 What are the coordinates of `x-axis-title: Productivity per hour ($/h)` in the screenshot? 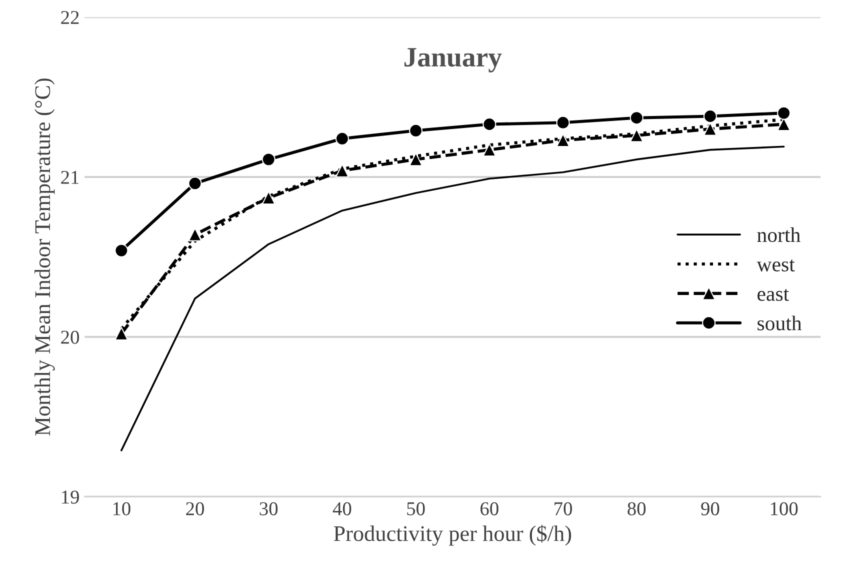 It's located at (453, 535).